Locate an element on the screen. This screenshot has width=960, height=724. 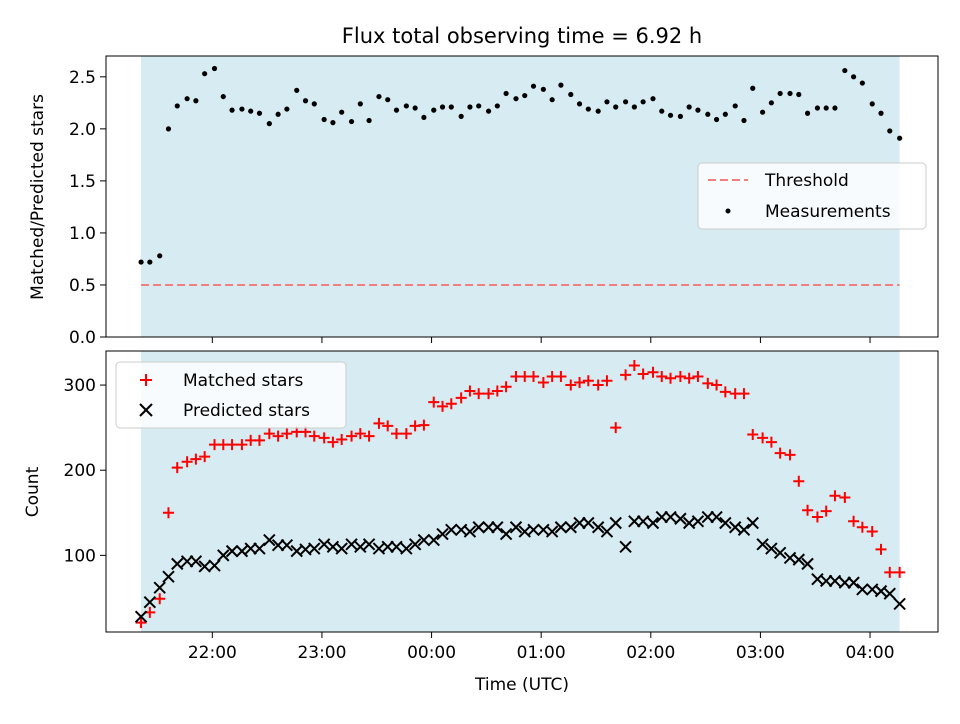
count-x-tick-label: 03:00 is located at coordinates (760, 653).